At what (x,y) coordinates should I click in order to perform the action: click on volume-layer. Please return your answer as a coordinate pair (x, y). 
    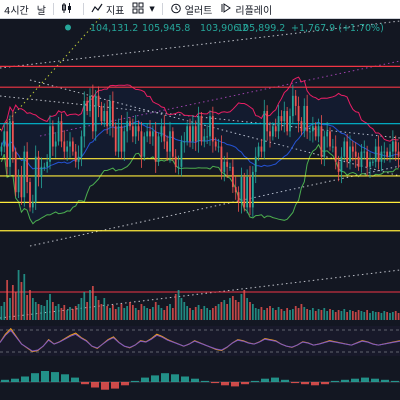
    Looking at the image, I should click on (200, 295).